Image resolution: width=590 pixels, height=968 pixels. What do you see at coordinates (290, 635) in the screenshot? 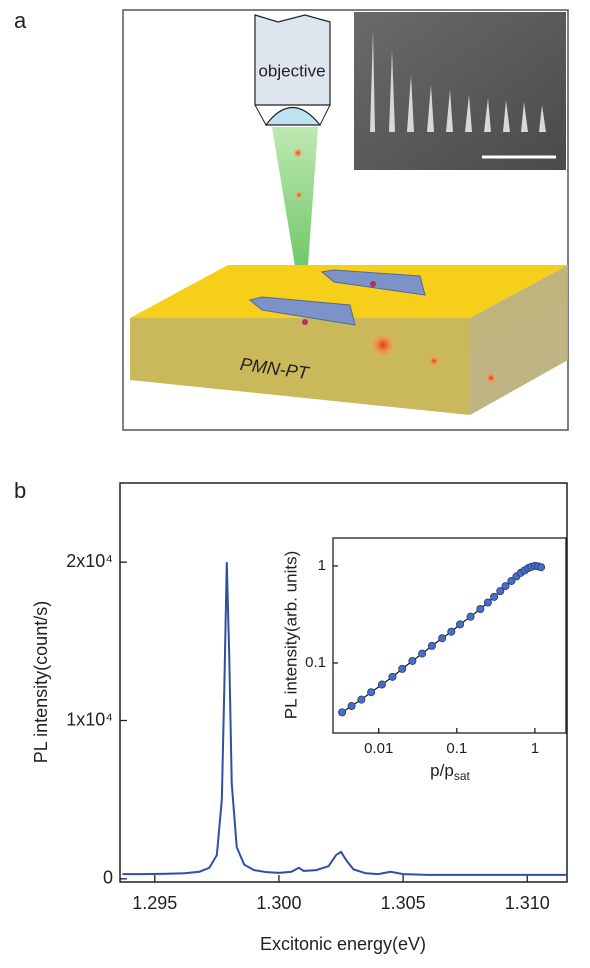
I see `inset-y-axis-label: PL intensity(arb. units)` at bounding box center [290, 635].